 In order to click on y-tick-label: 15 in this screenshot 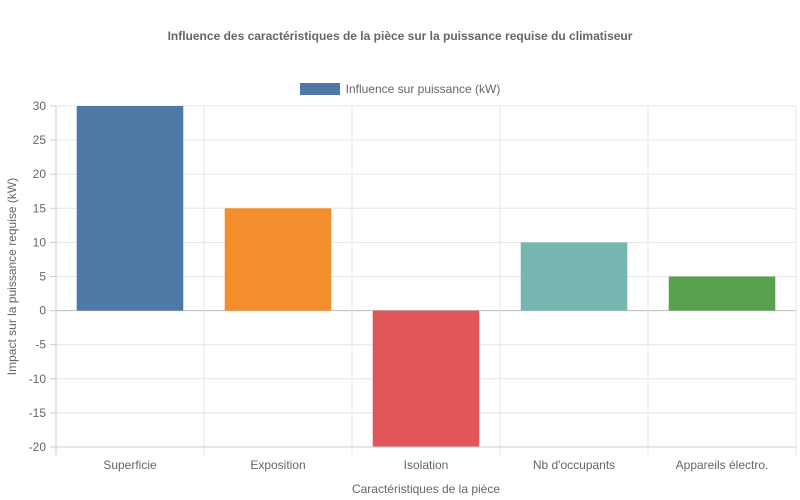, I will do `click(40, 208)`.